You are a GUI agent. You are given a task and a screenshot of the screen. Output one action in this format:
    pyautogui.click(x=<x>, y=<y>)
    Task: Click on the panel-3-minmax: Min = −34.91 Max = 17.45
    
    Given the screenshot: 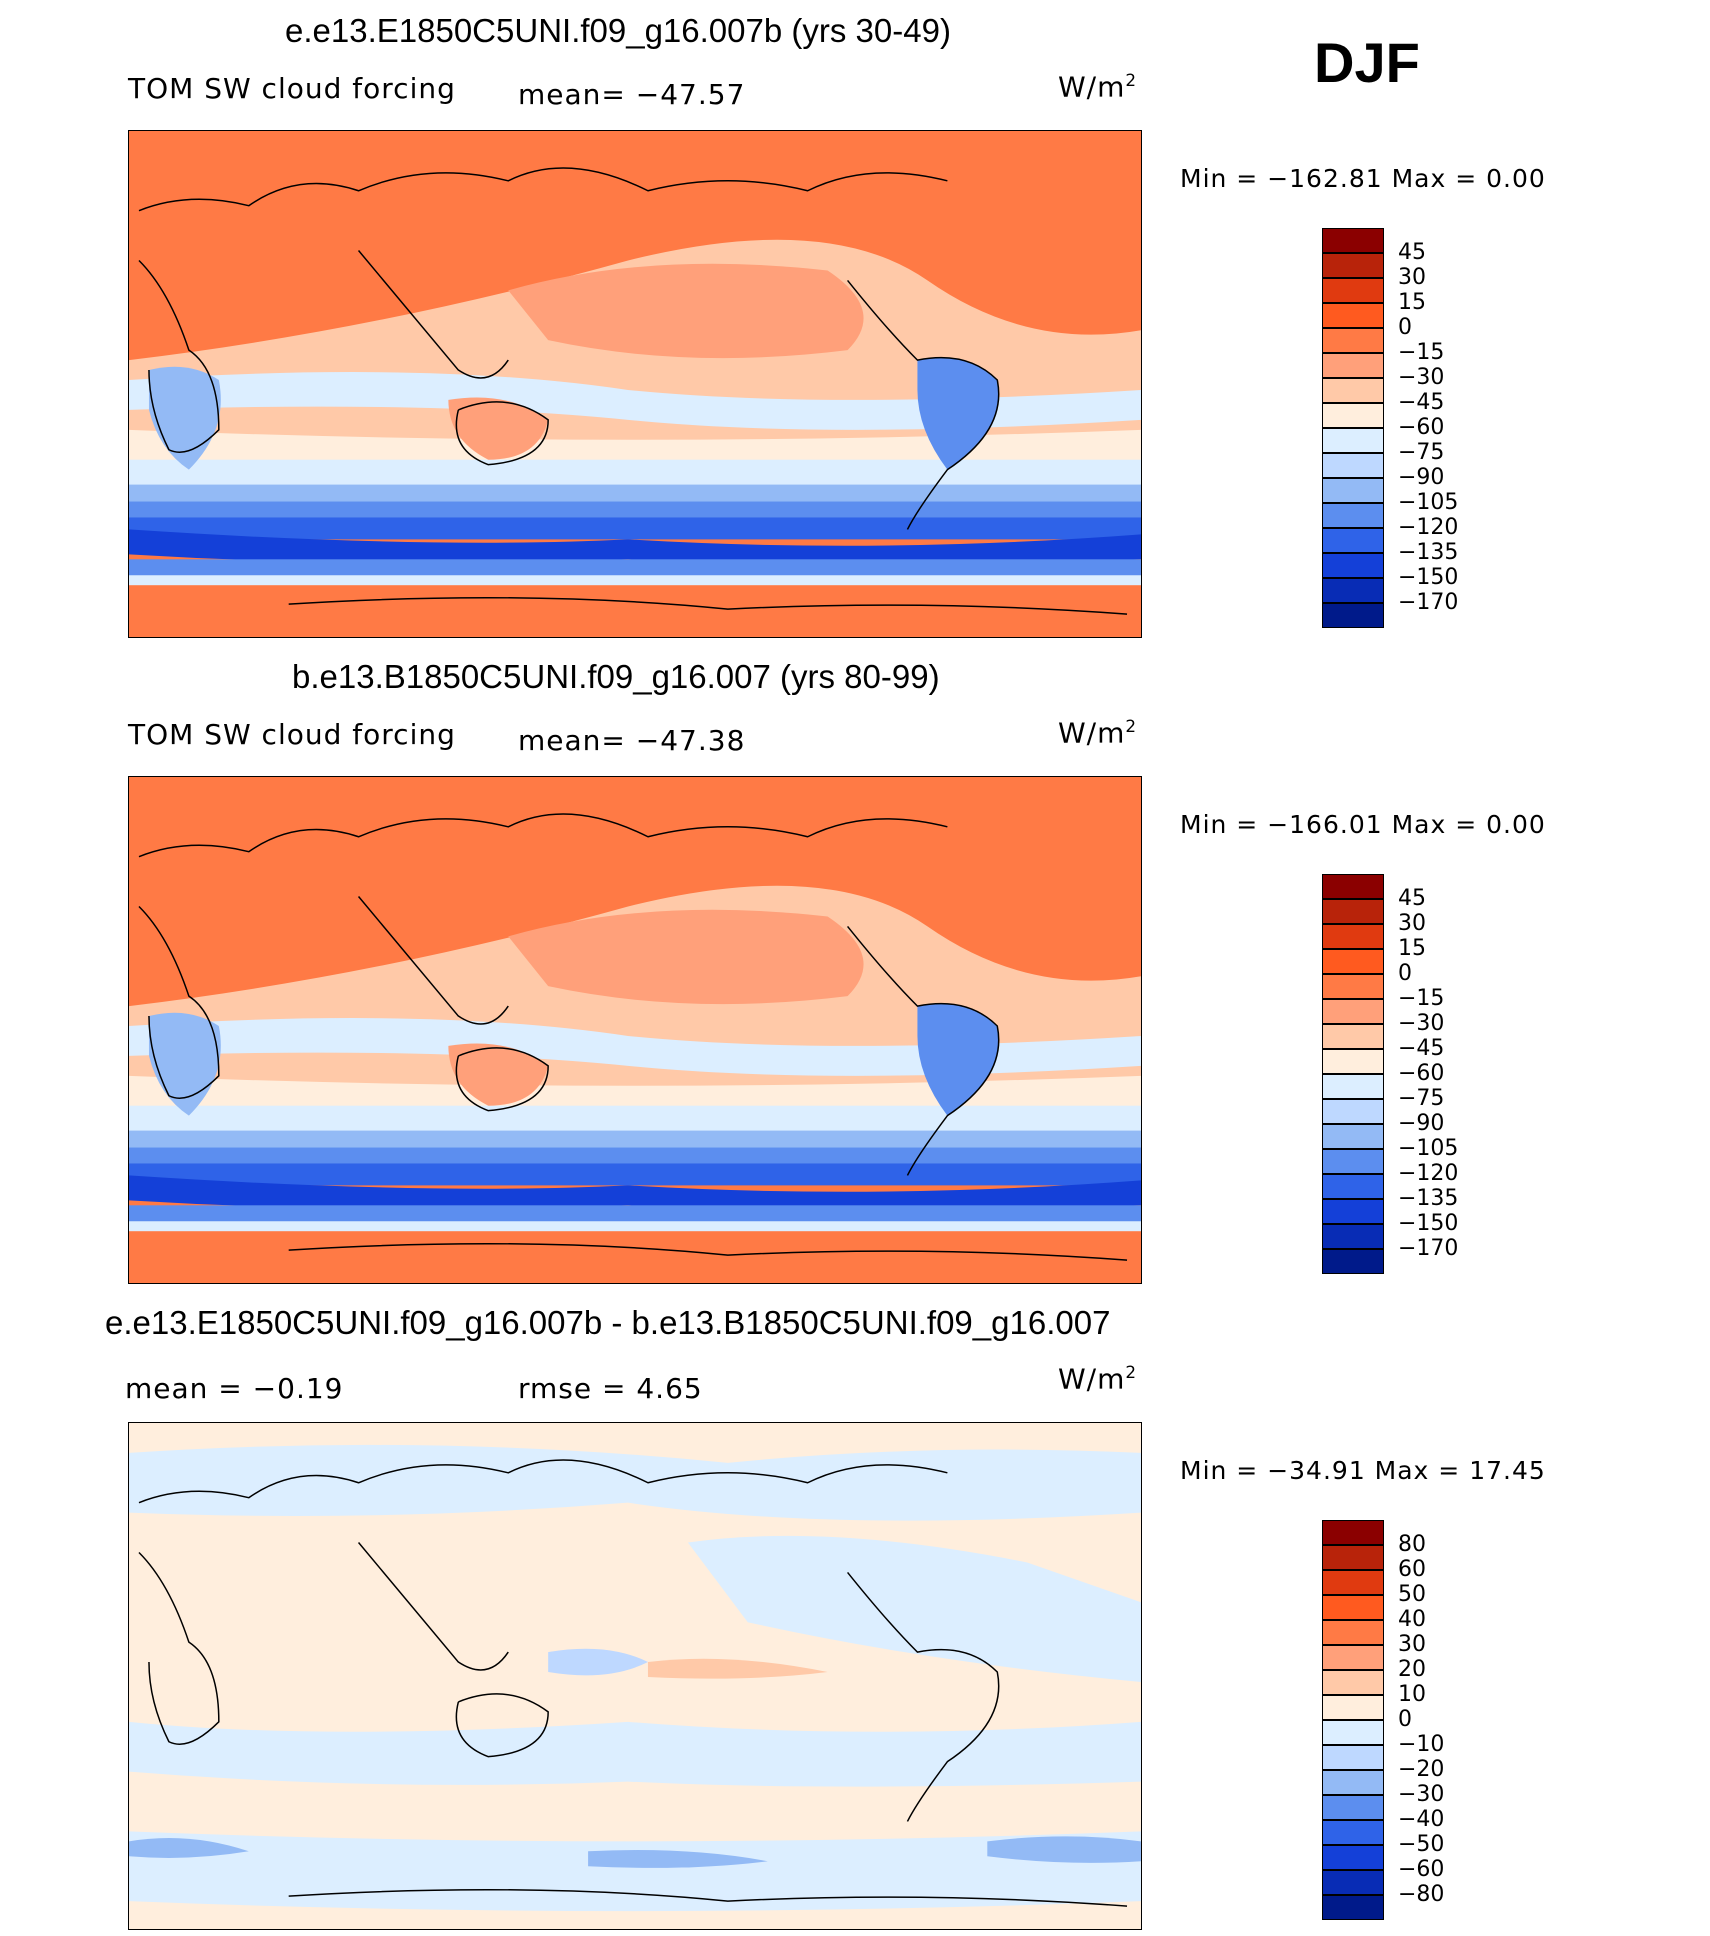 What is the action you would take?
    pyautogui.click(x=1363, y=1470)
    